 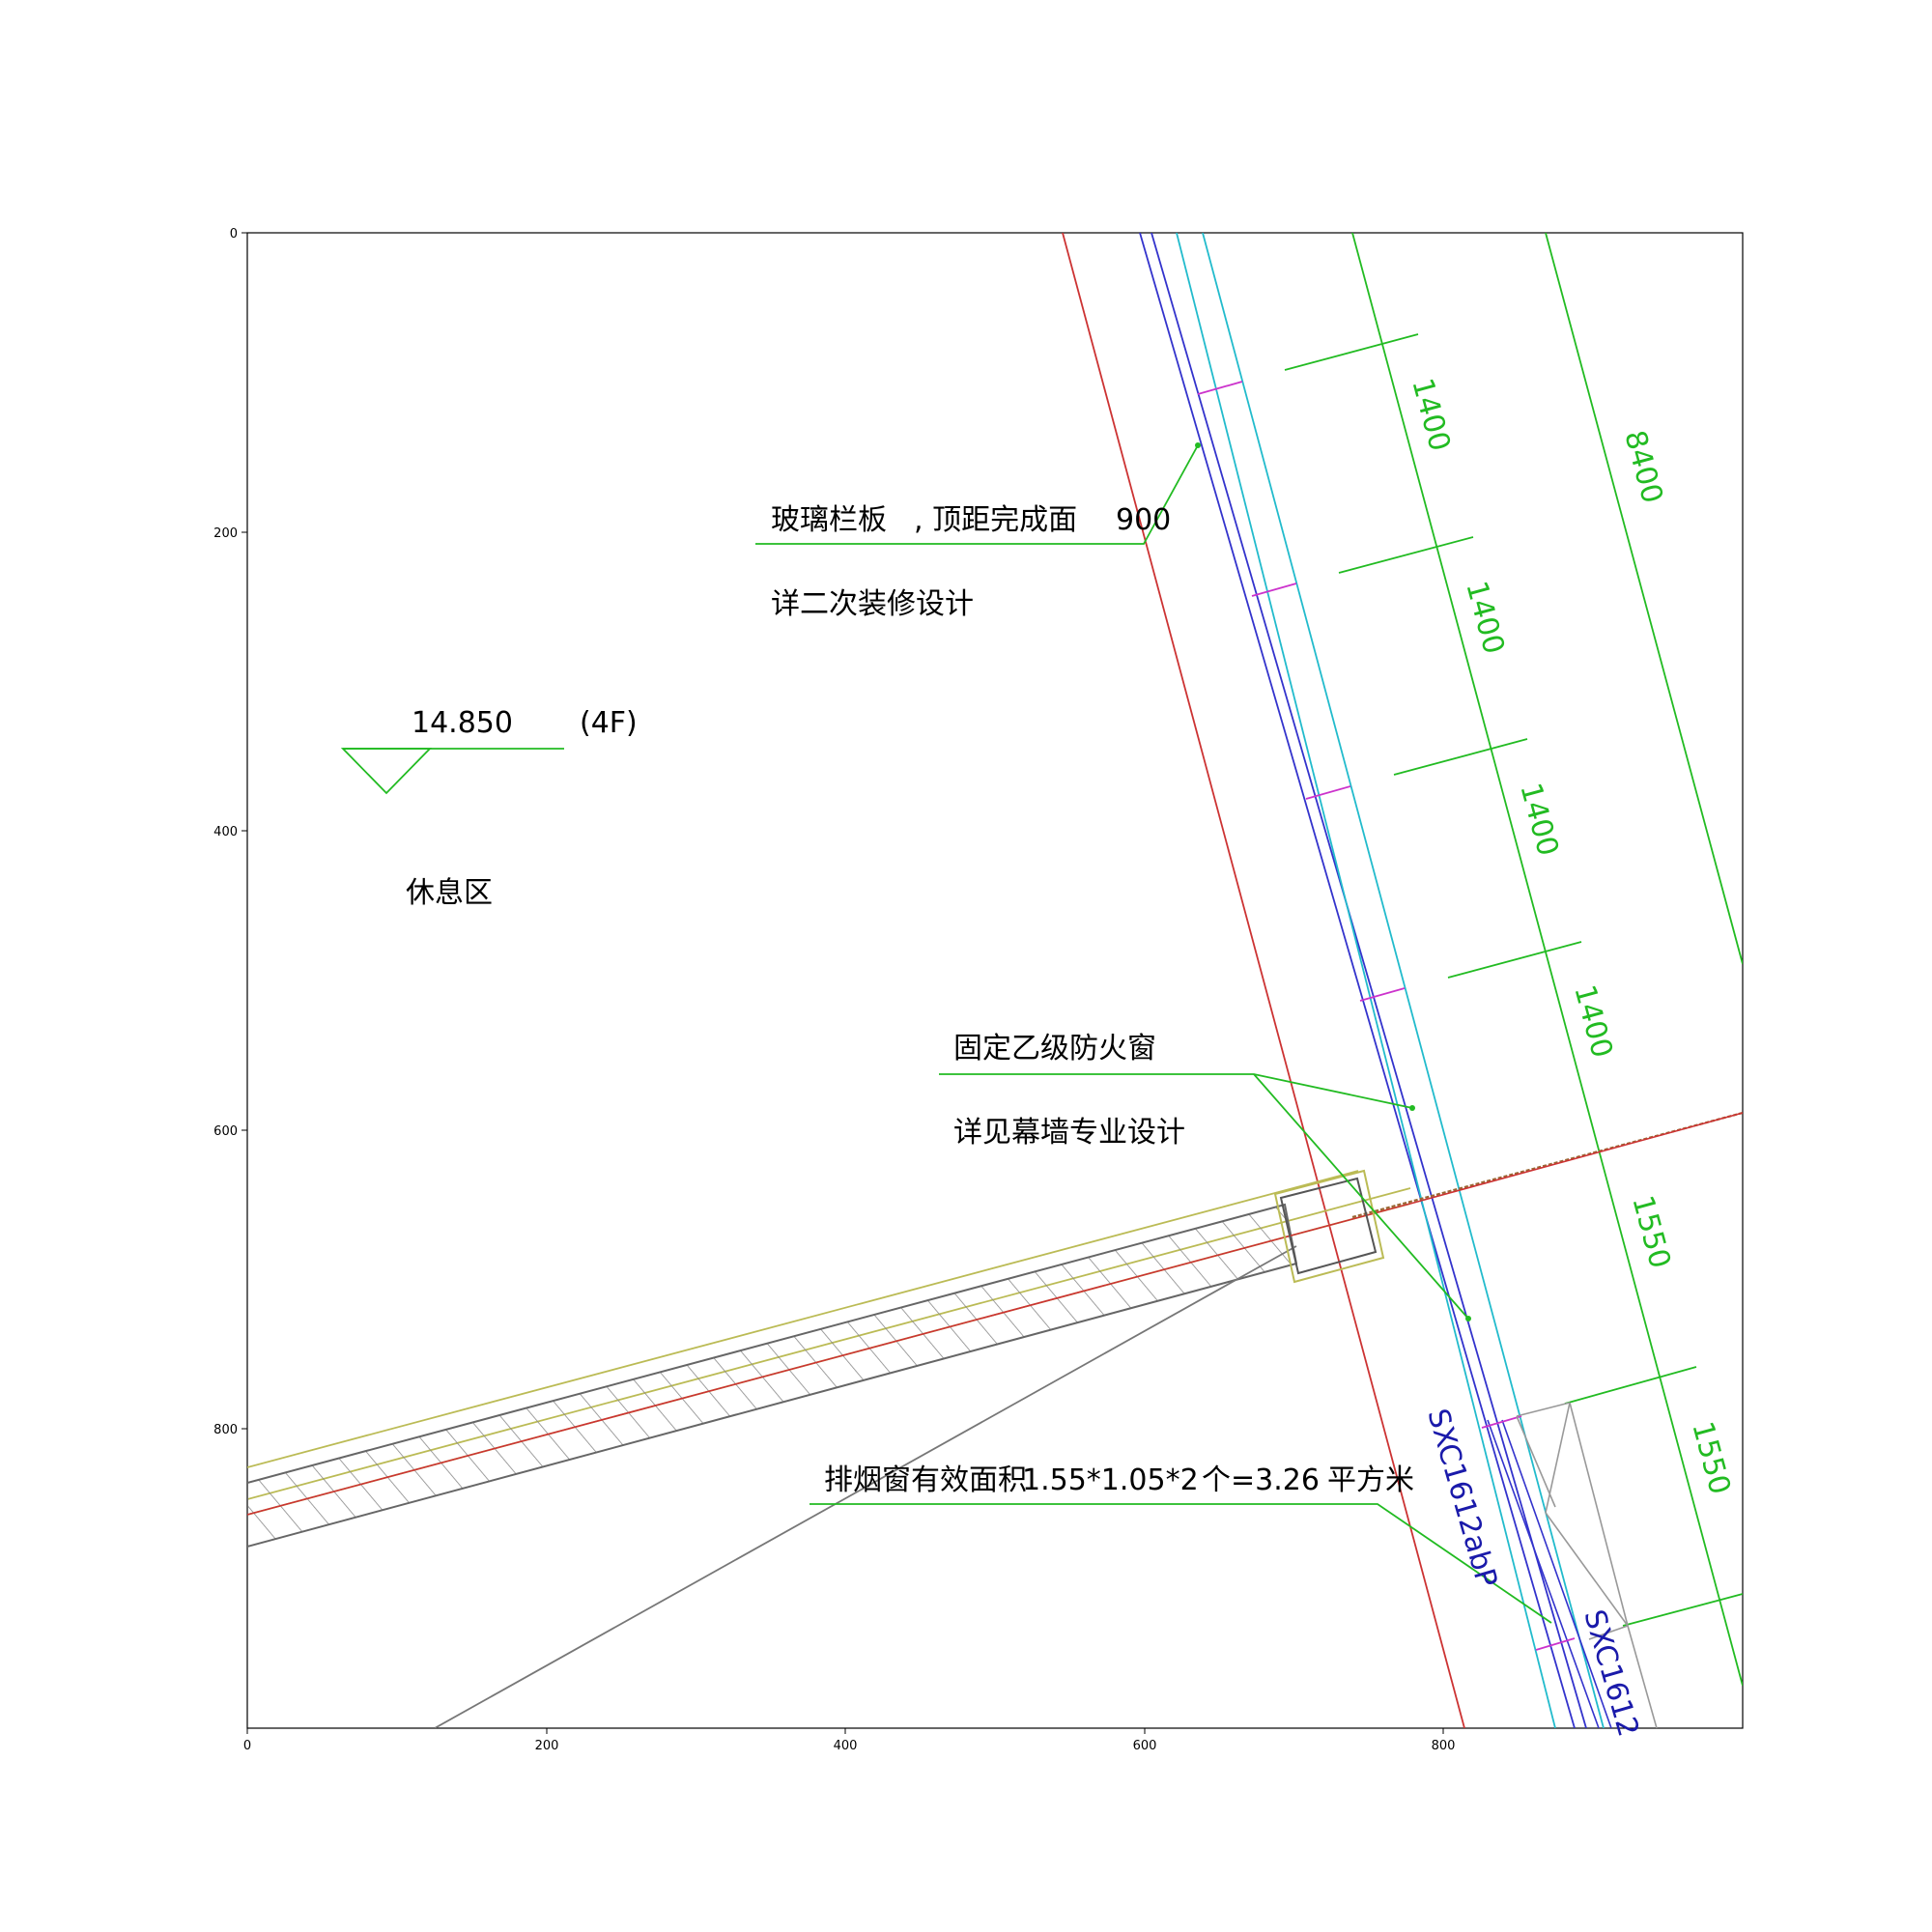 I want to click on smoke-window-size: 1.55*1.05*2, so click(x=1110, y=1480).